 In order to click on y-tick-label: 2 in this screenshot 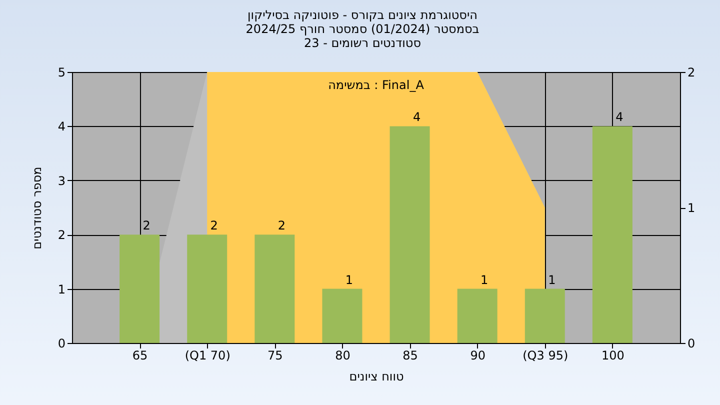, I will do `click(62, 235)`.